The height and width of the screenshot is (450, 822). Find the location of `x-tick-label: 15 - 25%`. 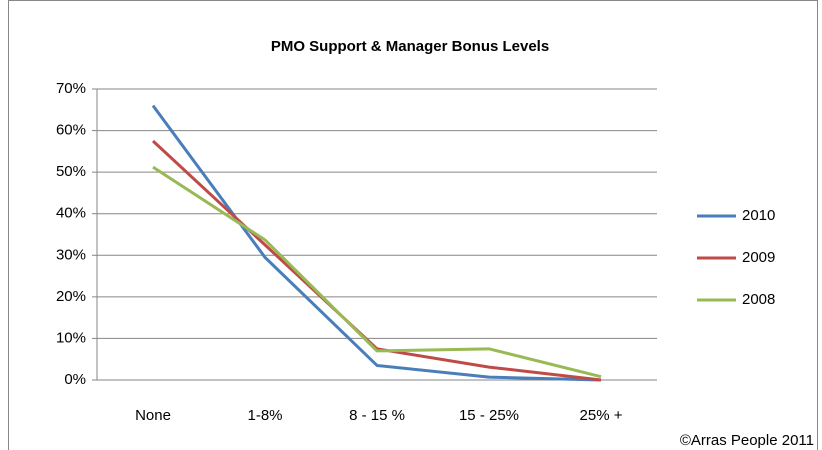

x-tick-label: 15 - 25% is located at coordinates (489, 415).